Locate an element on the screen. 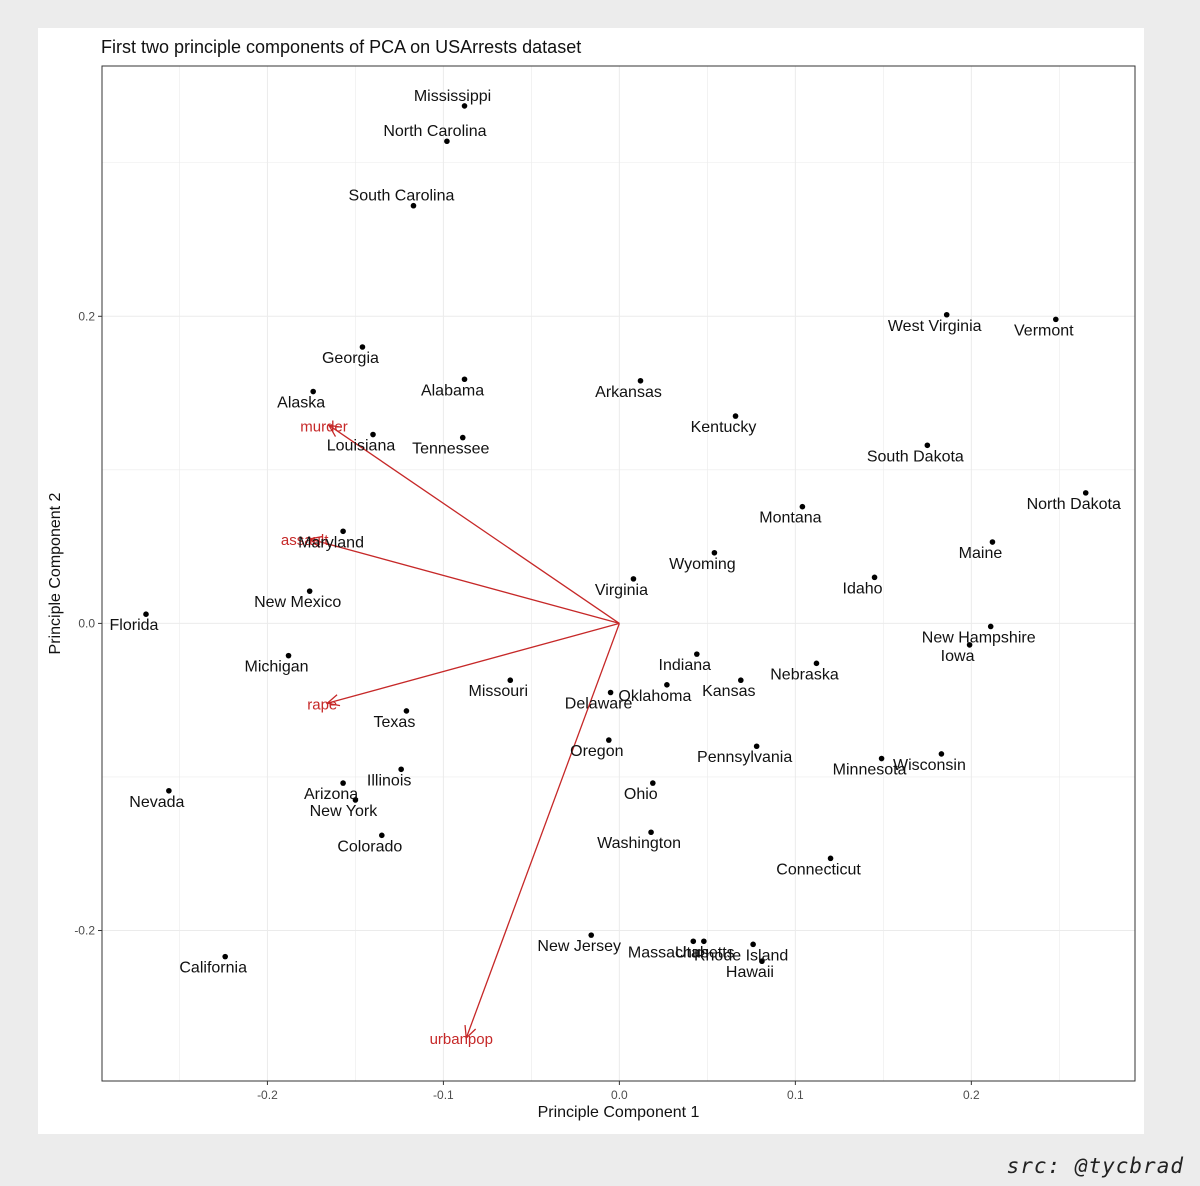 The image size is (1200, 1186). loading-label-rape: rape is located at coordinates (322, 704).